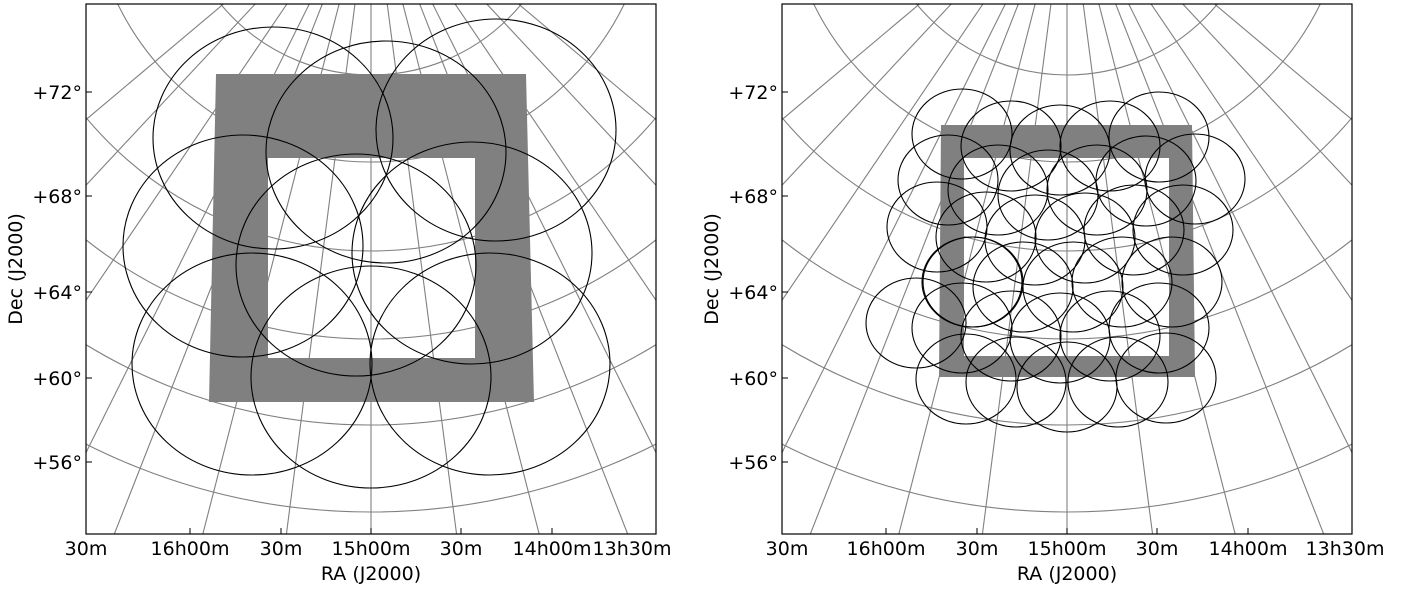 This screenshot has height=589, width=1411. Describe the element at coordinates (57, 293) in the screenshot. I see `left-dec-tick-label: +64°` at that location.